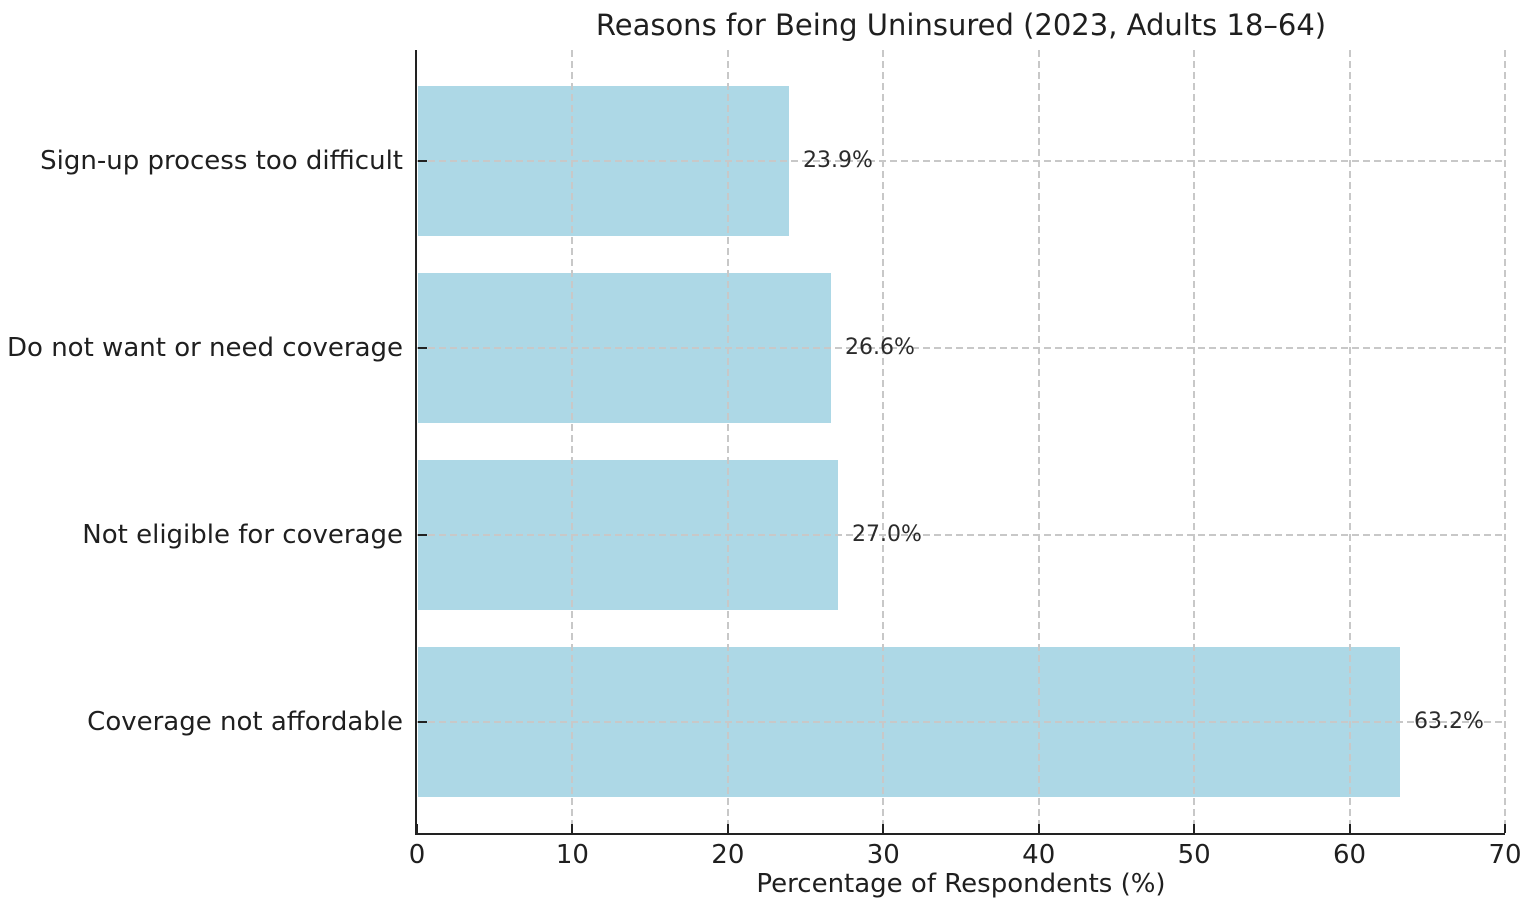 The height and width of the screenshot is (916, 1536). I want to click on bar-value-label: 26.6%, so click(880, 347).